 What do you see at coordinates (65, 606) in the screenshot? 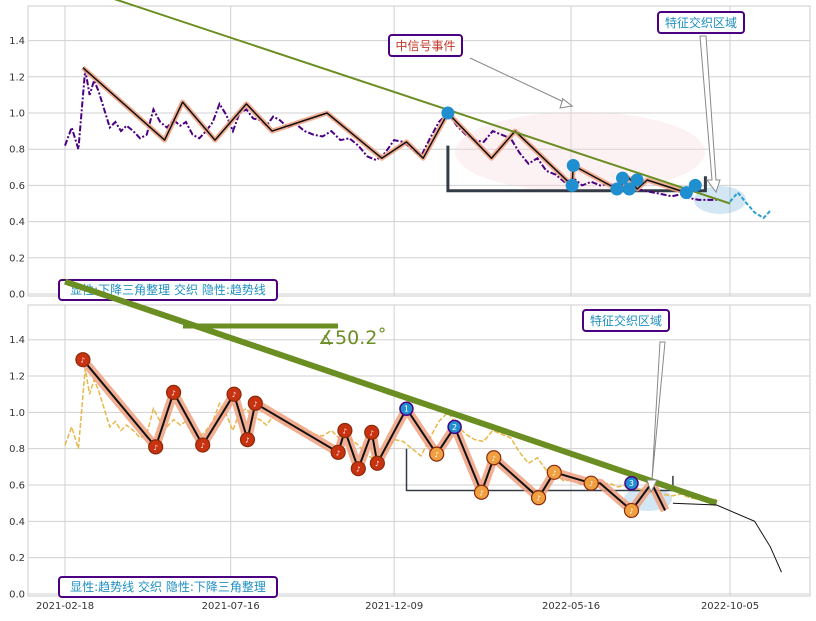
I see `x-tick-label: 2021-02-18` at bounding box center [65, 606].